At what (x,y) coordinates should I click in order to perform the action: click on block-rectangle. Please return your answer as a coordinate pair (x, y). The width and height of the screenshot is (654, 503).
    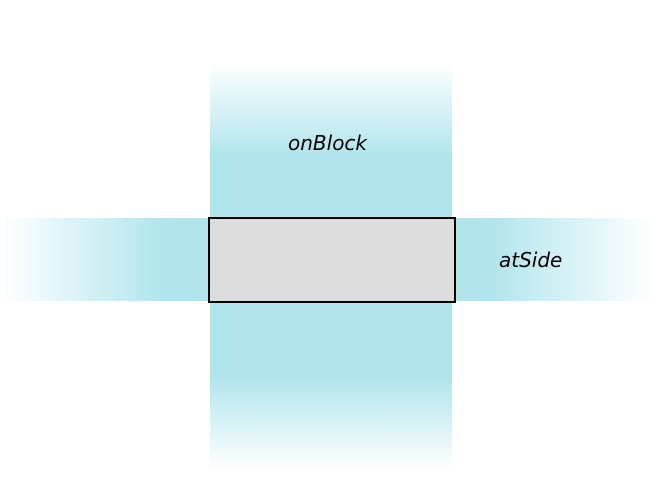
    Looking at the image, I should click on (332, 260).